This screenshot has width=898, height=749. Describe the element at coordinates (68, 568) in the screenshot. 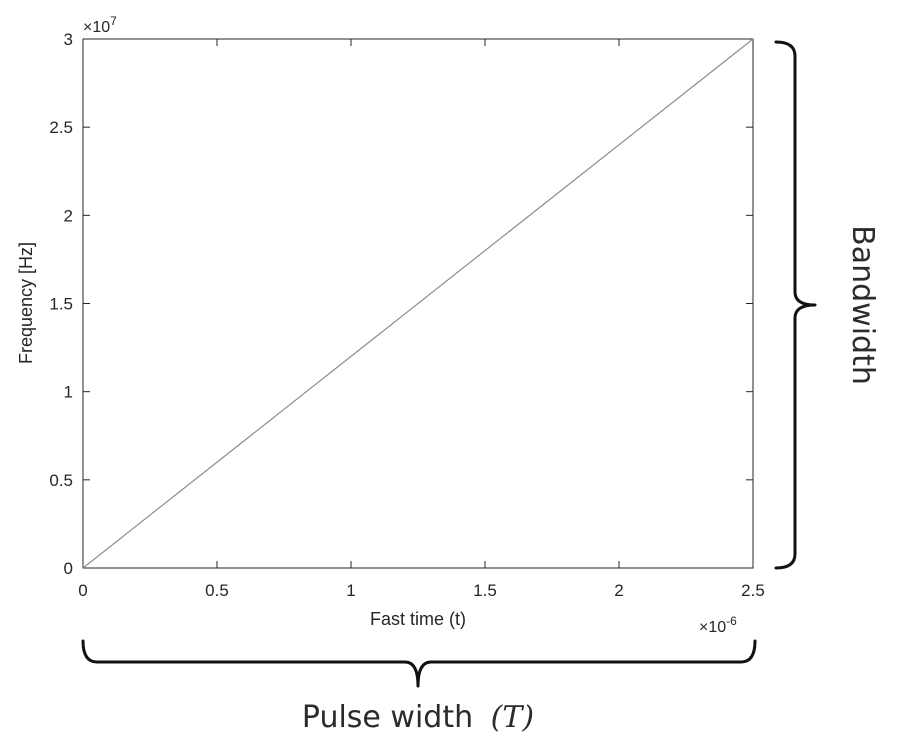

I see `y-tick-label: 0` at that location.